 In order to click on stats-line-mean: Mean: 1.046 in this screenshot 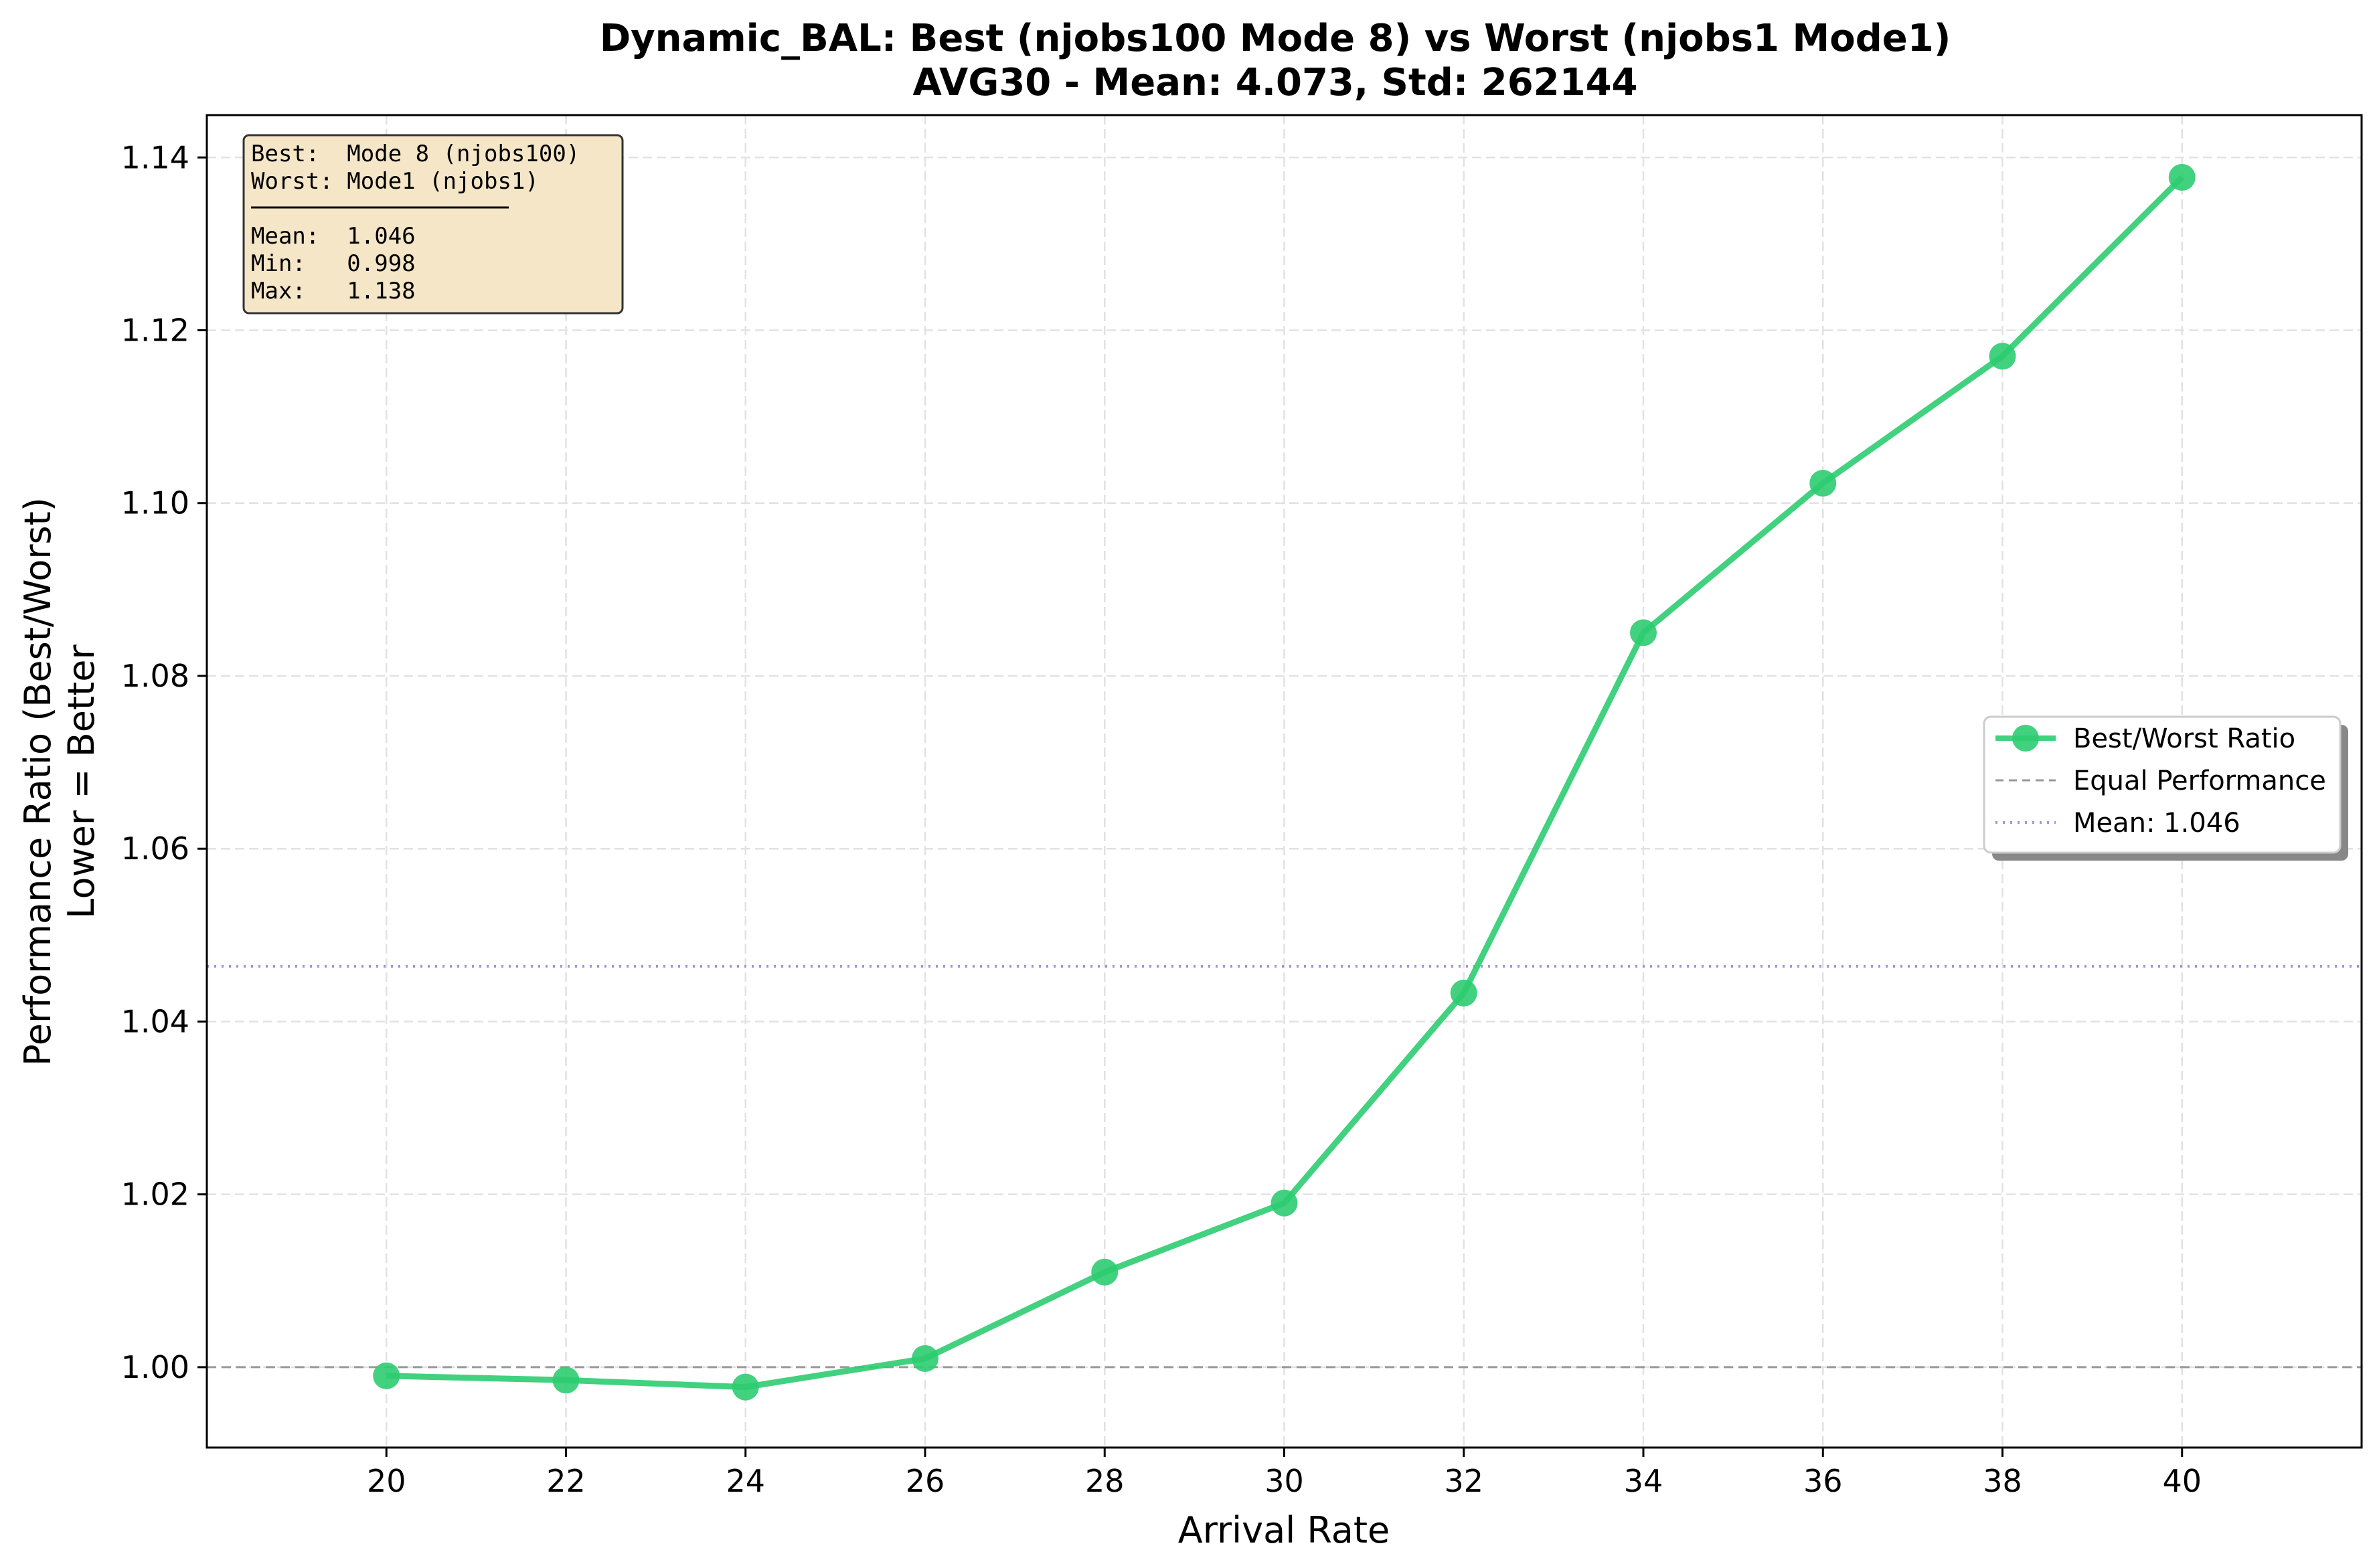, I will do `click(333, 237)`.